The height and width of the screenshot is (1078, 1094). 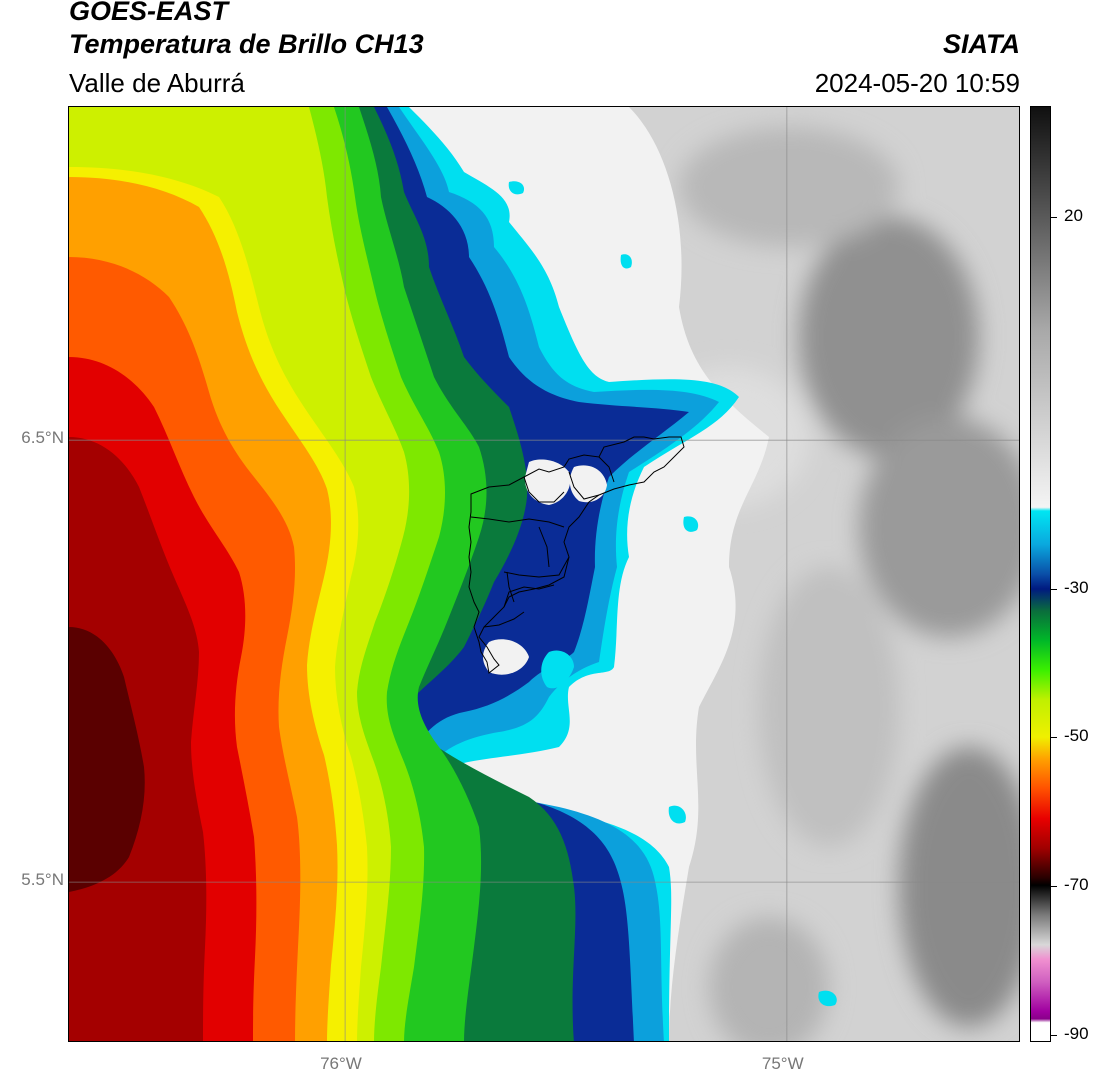 I want to click on lon-label-0: 76°W, so click(x=341, y=1063).